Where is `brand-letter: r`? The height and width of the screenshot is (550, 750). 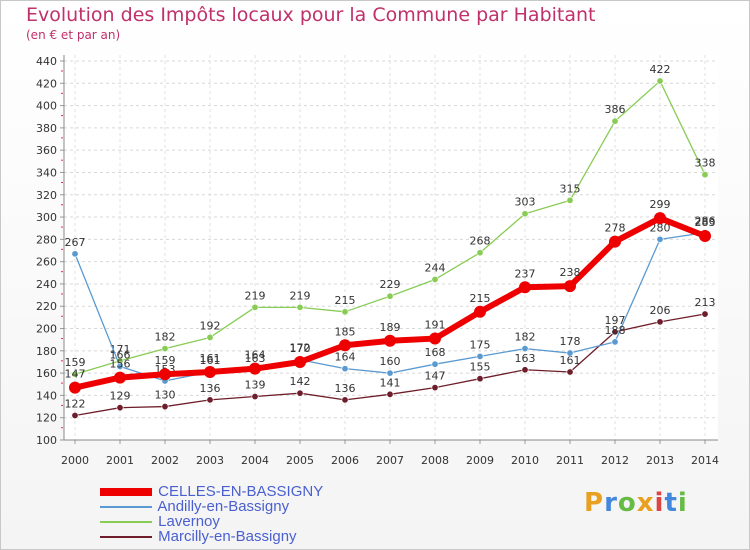 brand-letter: r is located at coordinates (611, 503).